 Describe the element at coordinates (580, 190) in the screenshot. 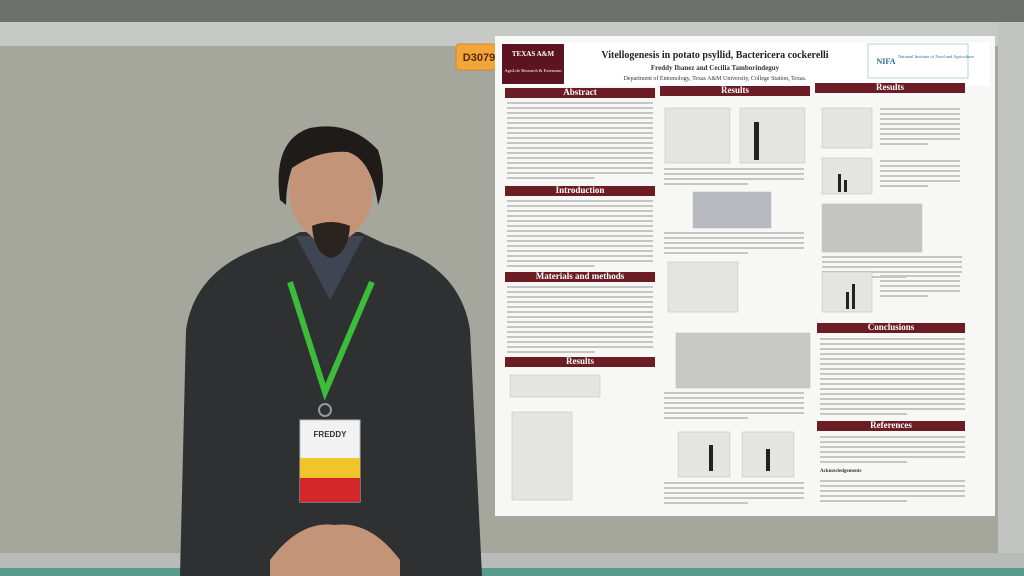

I see `section-header: Introduction` at that location.